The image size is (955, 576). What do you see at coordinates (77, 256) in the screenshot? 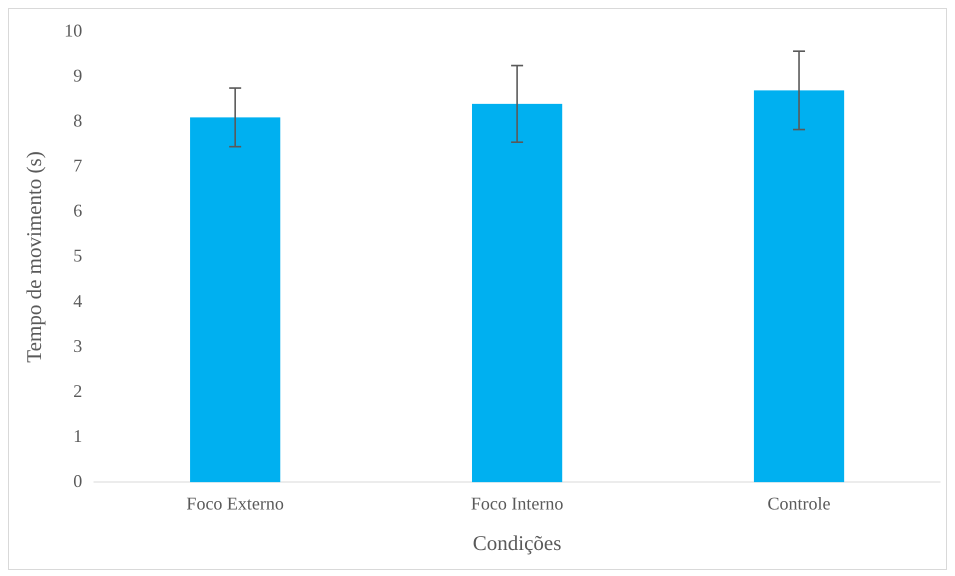
I see `y-tick-label: 5` at bounding box center [77, 256].